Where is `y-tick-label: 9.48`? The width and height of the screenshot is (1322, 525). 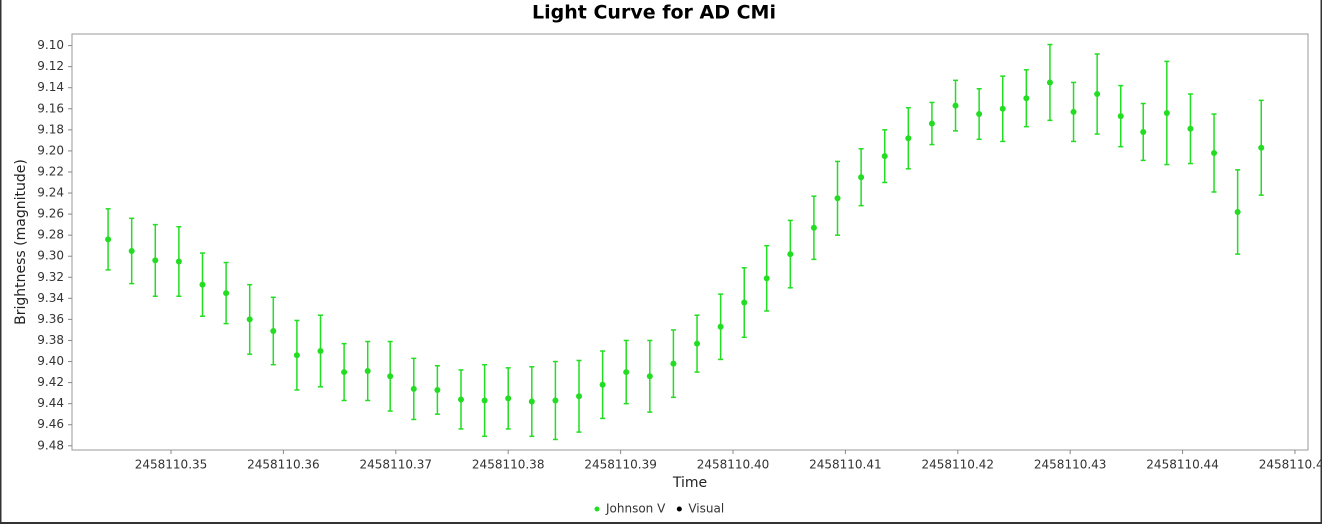
y-tick-label: 9.48 is located at coordinates (50, 445).